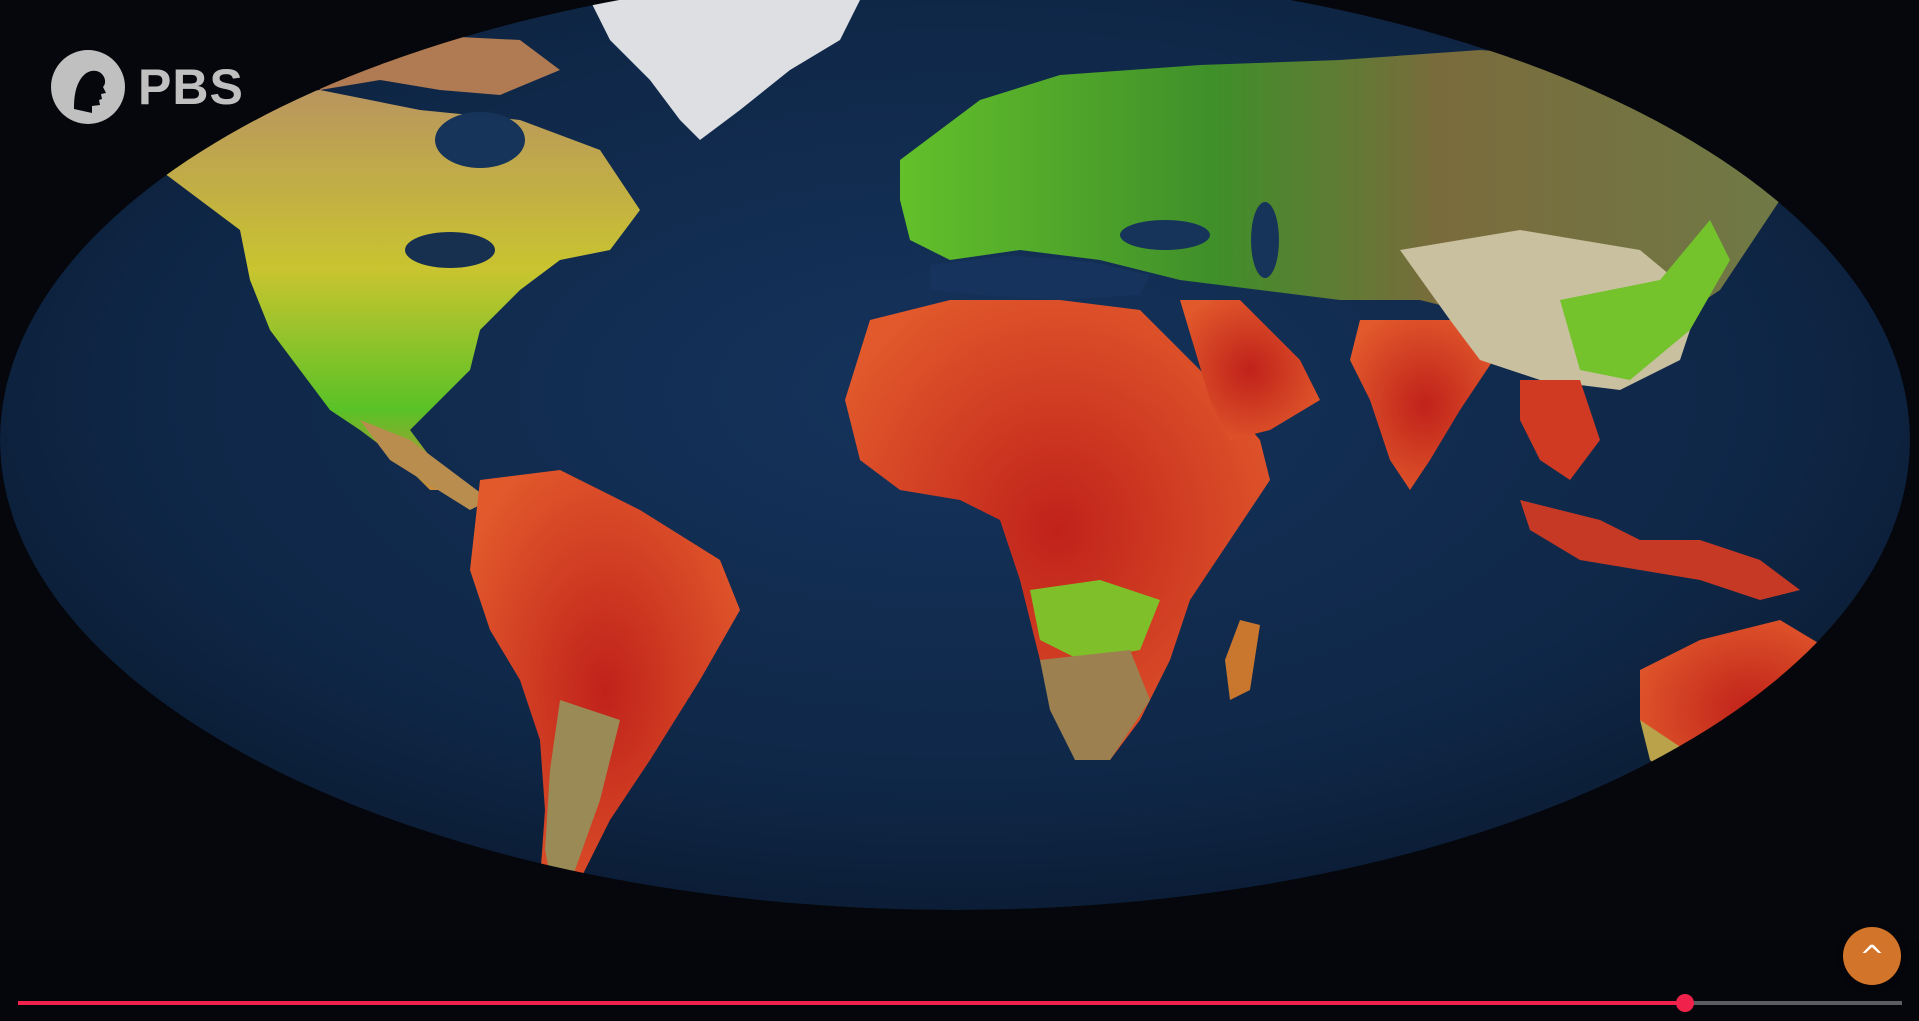 The width and height of the screenshot is (1919, 1021). I want to click on scroll-up-button: ^, so click(1872, 956).